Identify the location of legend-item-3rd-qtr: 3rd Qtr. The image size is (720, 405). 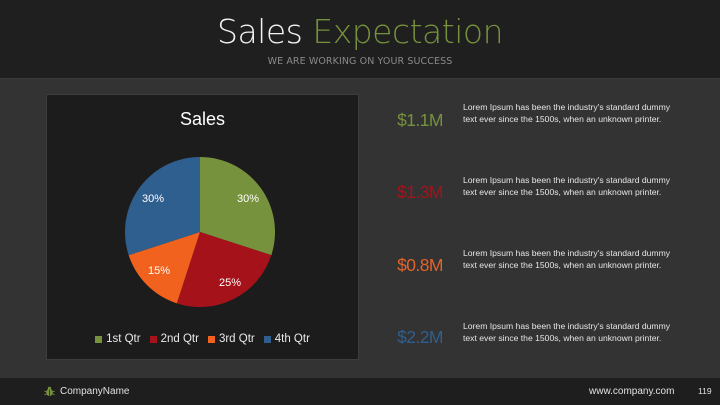
(231, 339).